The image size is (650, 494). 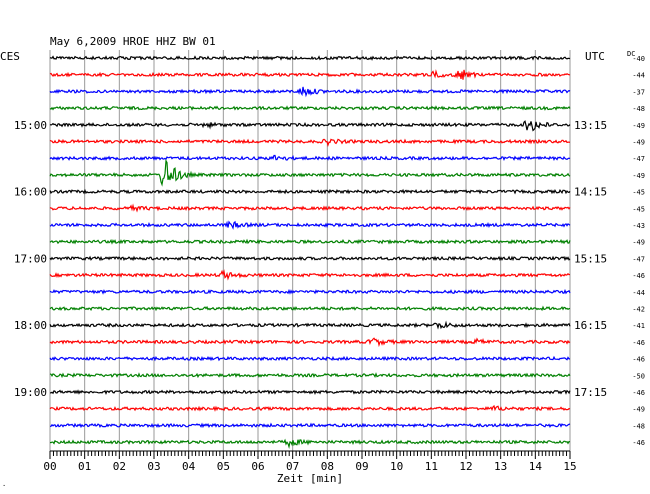 What do you see at coordinates (30, 325) in the screenshot?
I see `local-hour-label: 18:00` at bounding box center [30, 325].